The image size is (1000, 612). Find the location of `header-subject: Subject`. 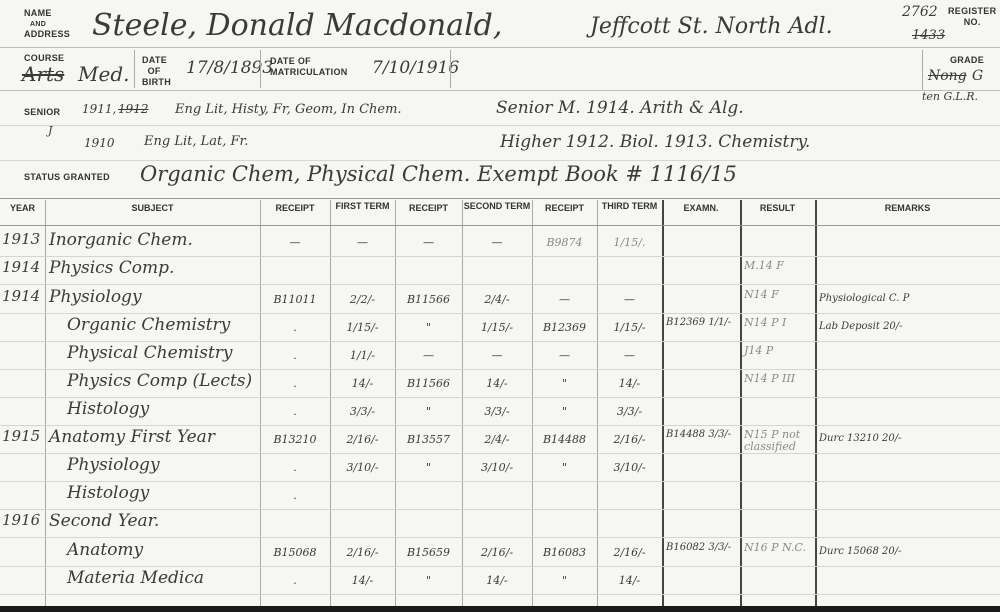

header-subject: Subject is located at coordinates (152, 208).